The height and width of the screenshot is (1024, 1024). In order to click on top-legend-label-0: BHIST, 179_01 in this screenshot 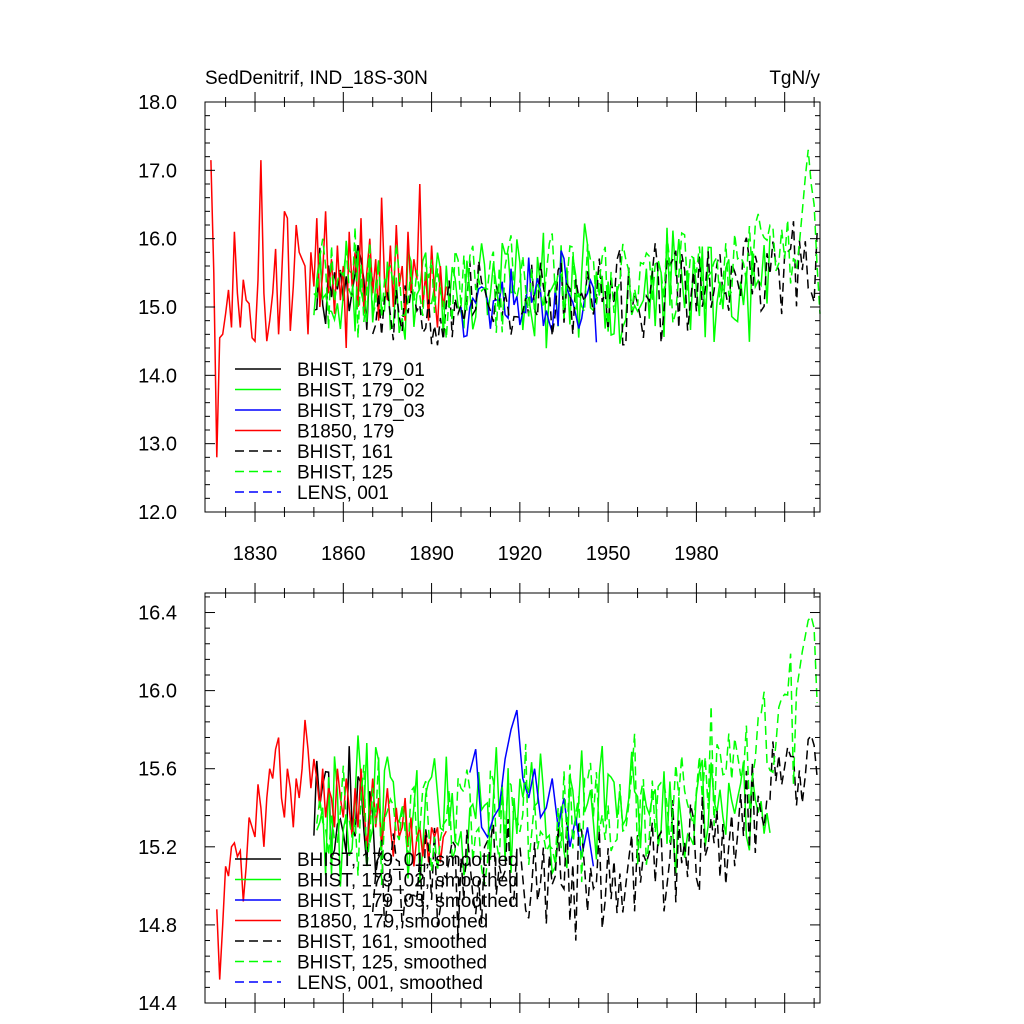, I will do `click(361, 370)`.